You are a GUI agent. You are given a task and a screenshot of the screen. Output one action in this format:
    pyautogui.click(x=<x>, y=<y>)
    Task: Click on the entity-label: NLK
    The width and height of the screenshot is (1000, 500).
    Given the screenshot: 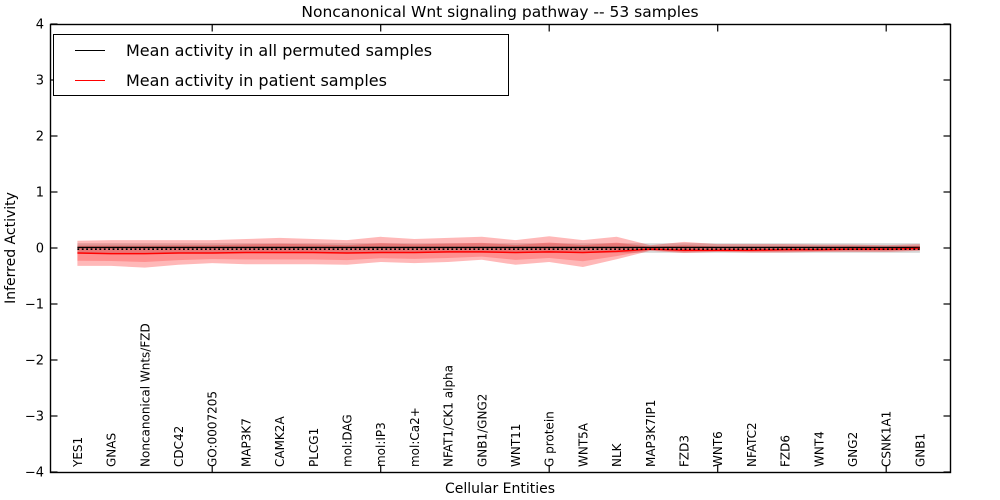 What is the action you would take?
    pyautogui.click(x=617, y=454)
    